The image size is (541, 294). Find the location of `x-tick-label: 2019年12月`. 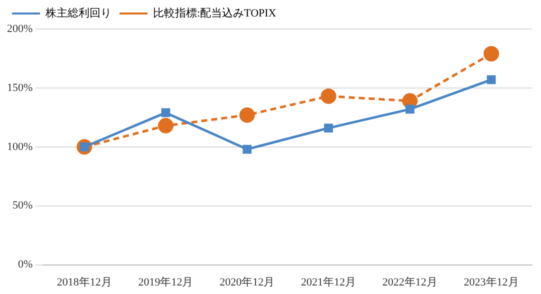

x-tick-label: 2019年12月 is located at coordinates (166, 282).